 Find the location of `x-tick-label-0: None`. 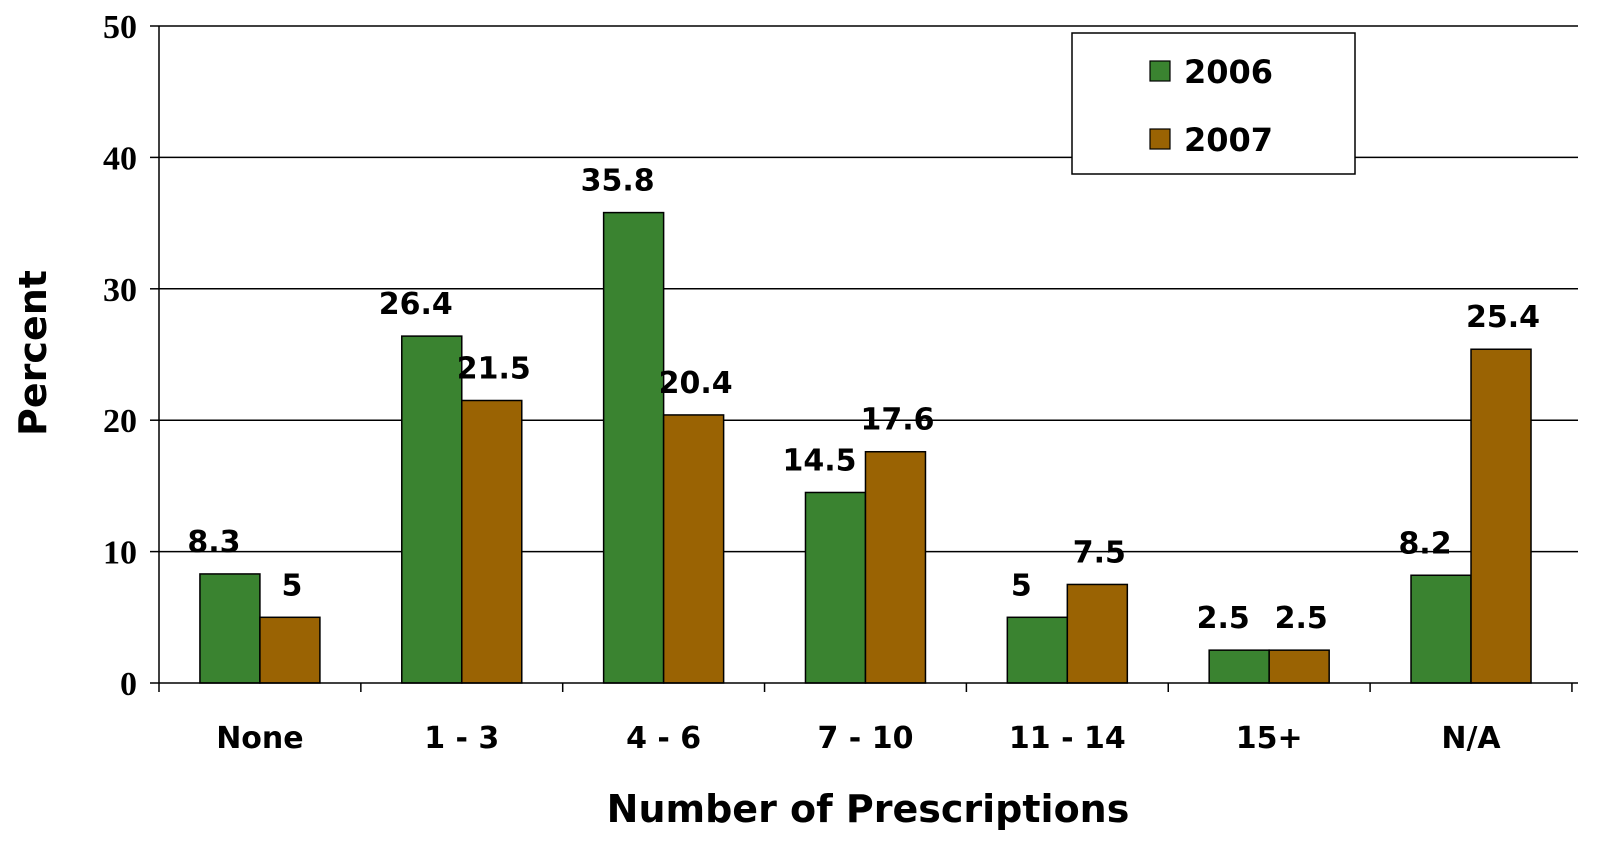

x-tick-label-0: None is located at coordinates (259, 738).